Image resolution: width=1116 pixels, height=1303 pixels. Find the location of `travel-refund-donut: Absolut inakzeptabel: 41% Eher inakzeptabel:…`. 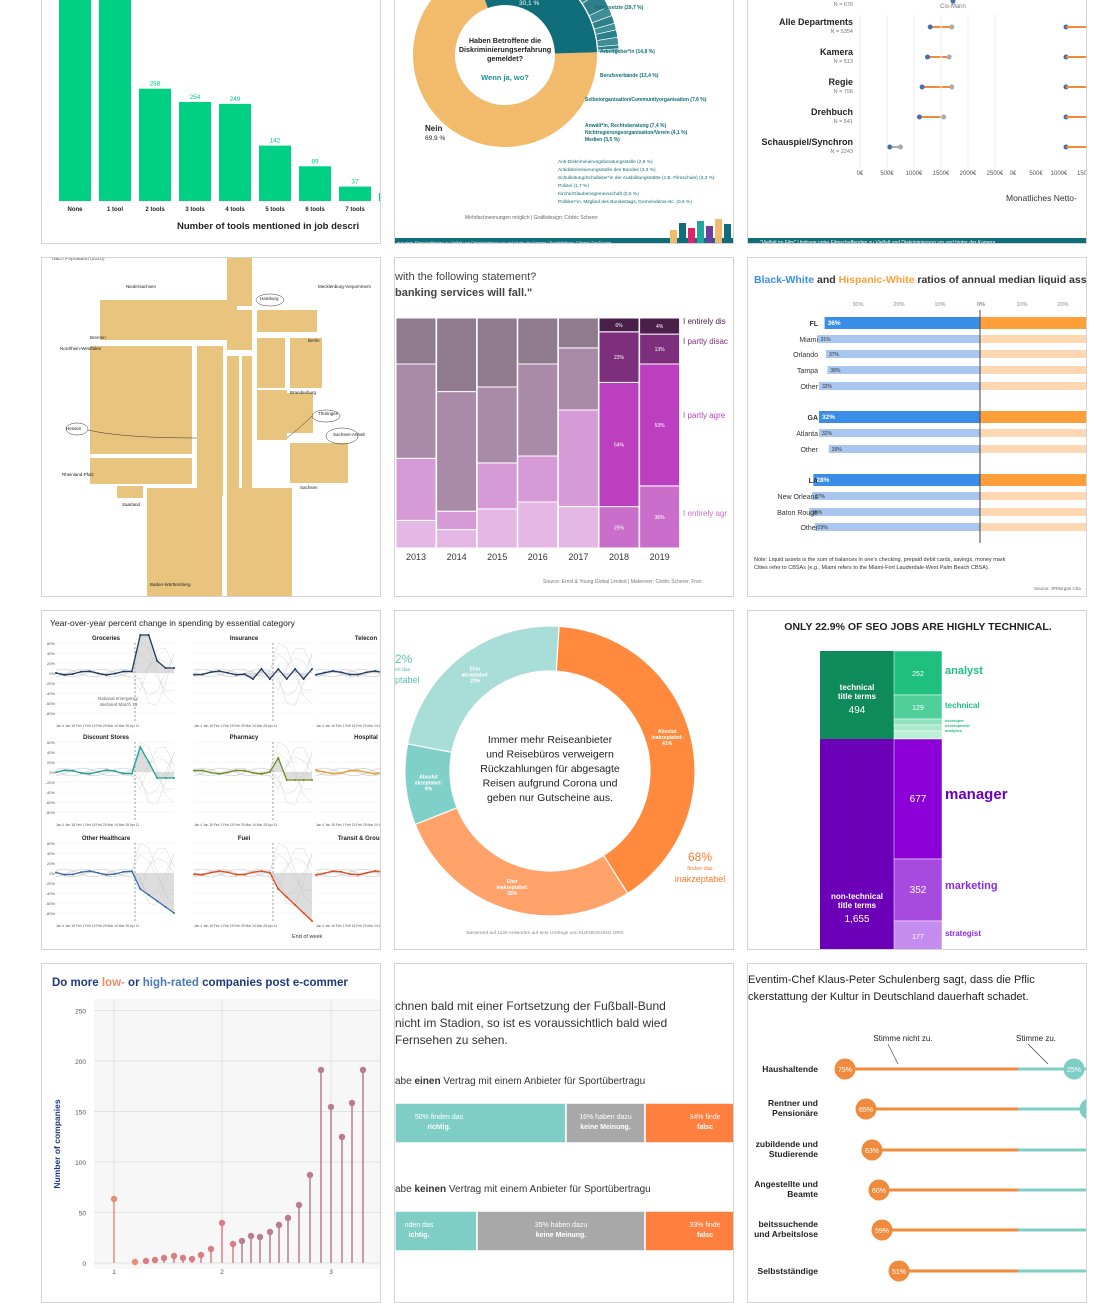

travel-refund-donut: Absolut inakzeptabel: 41% Eher inakzeptabel:… is located at coordinates (564, 780).